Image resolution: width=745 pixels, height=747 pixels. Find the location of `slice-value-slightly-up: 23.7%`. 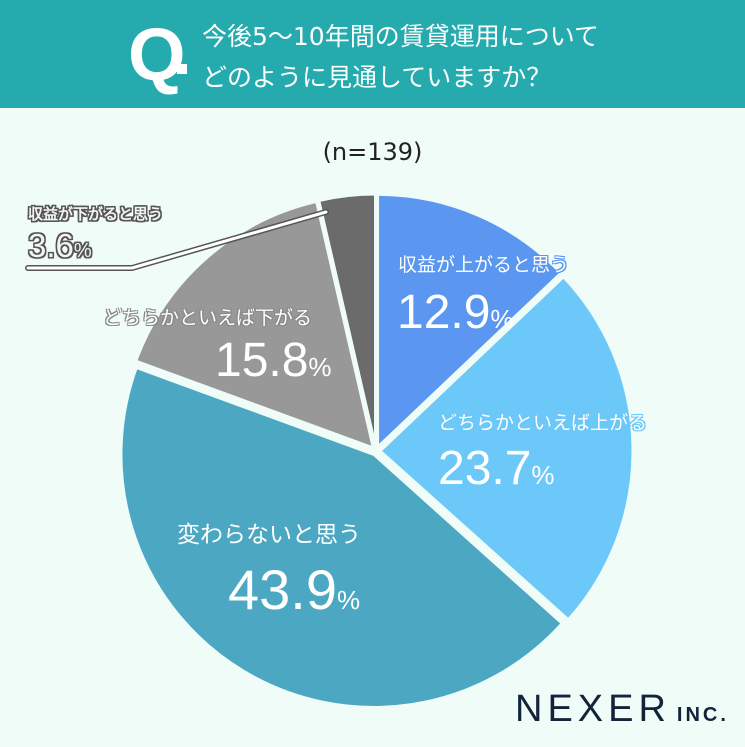

slice-value-slightly-up: 23.7% is located at coordinates (496, 468).